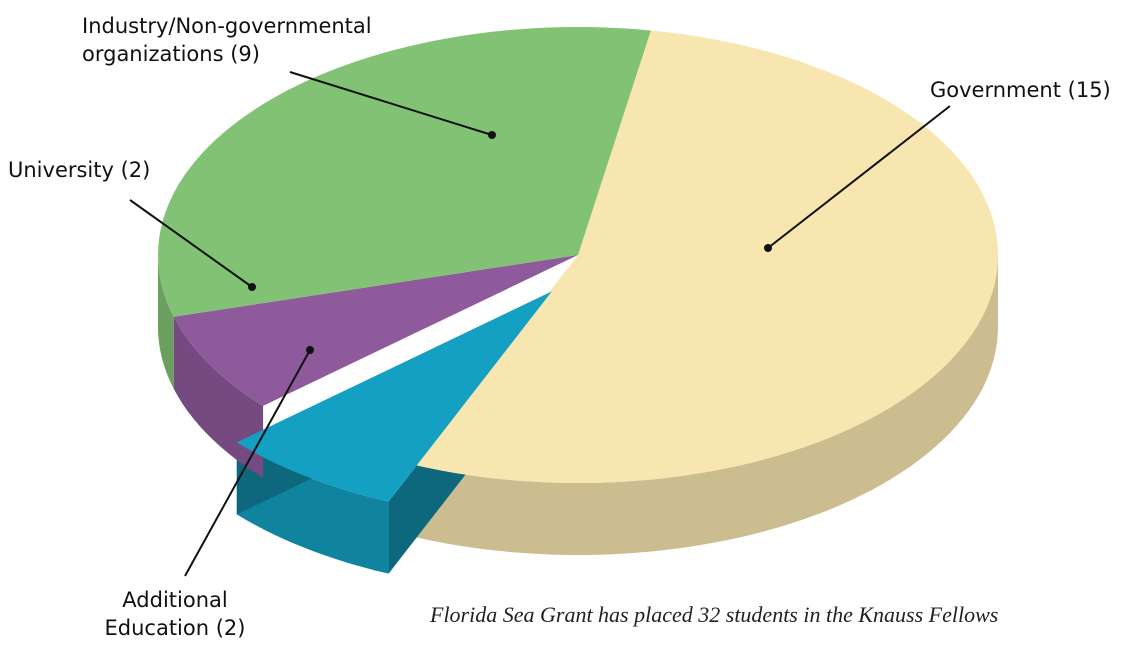 Image resolution: width=1122 pixels, height=646 pixels. What do you see at coordinates (79, 170) in the screenshot?
I see `slice-label: University (2)` at bounding box center [79, 170].